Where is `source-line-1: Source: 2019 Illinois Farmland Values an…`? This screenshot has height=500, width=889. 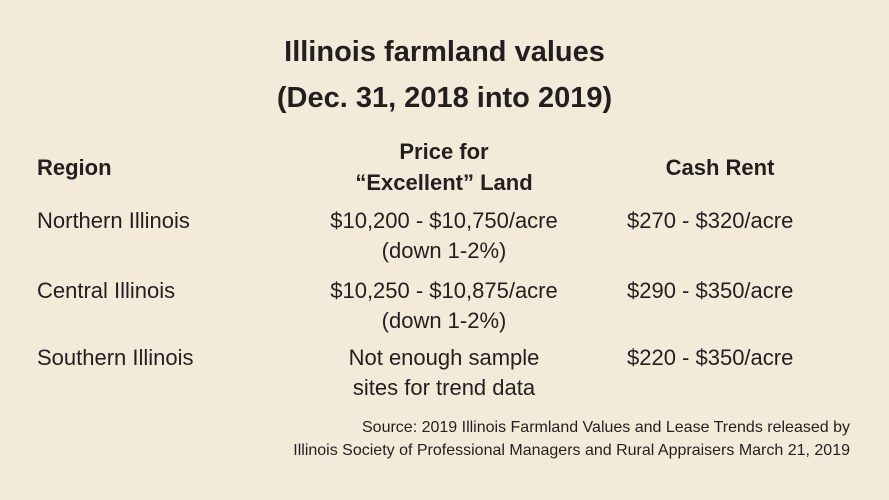
source-line-1: Source: 2019 Illinois Farmland Values an… is located at coordinates (606, 427).